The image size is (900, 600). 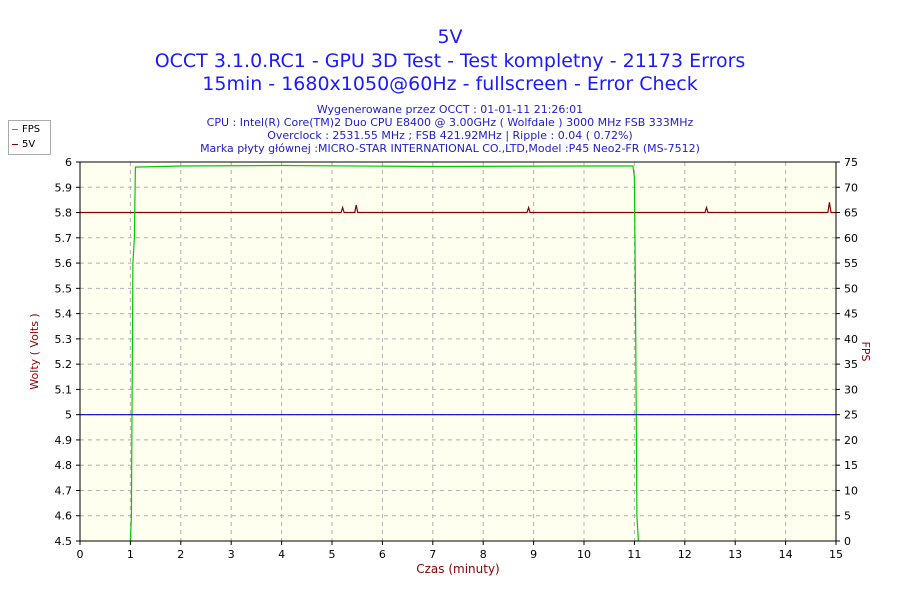 I want to click on y-tick-label-left: 5.5, so click(x=64, y=288).